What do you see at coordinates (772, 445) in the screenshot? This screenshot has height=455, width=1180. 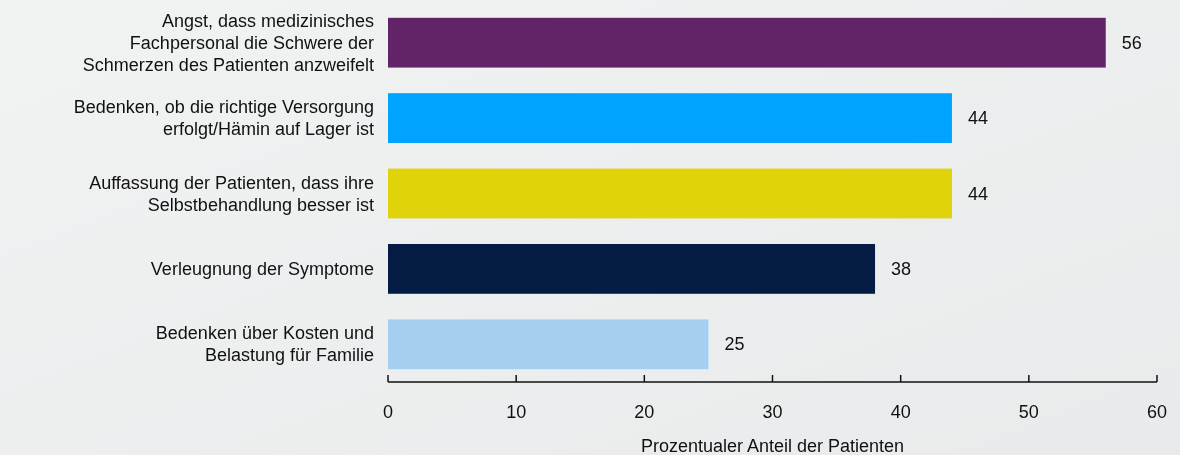 I see `x-axis-title: Prozentualer Anteil der Patienten` at bounding box center [772, 445].